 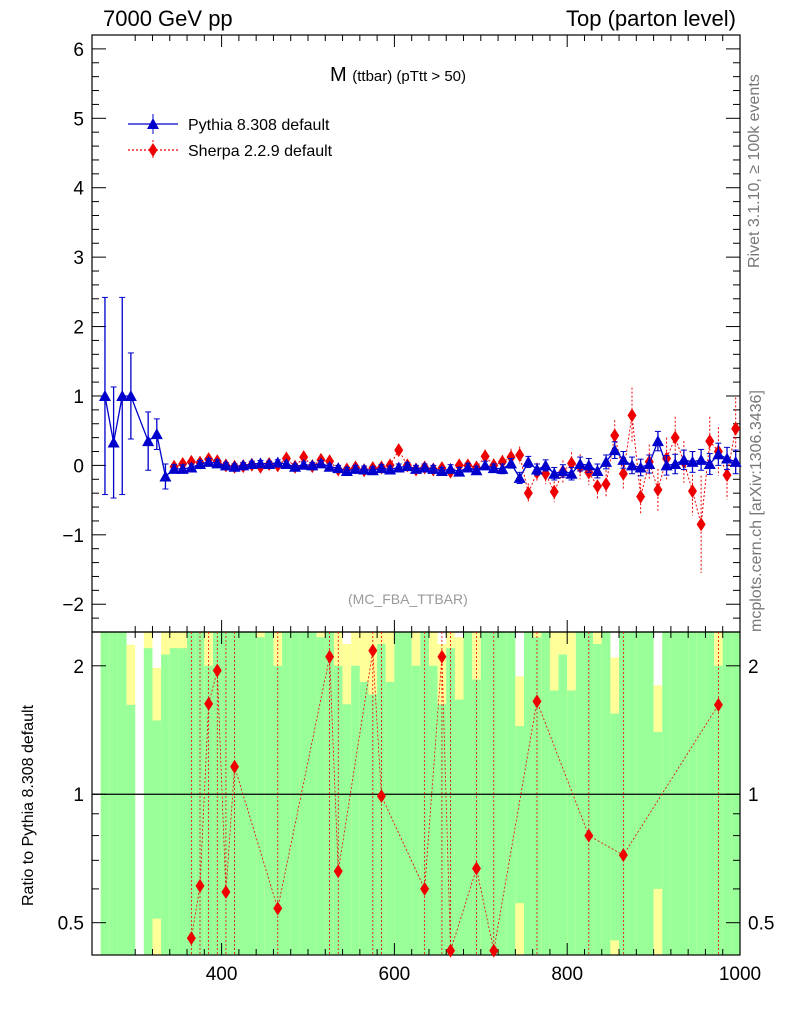 I want to click on y-tick-label: 0, so click(x=78, y=466).